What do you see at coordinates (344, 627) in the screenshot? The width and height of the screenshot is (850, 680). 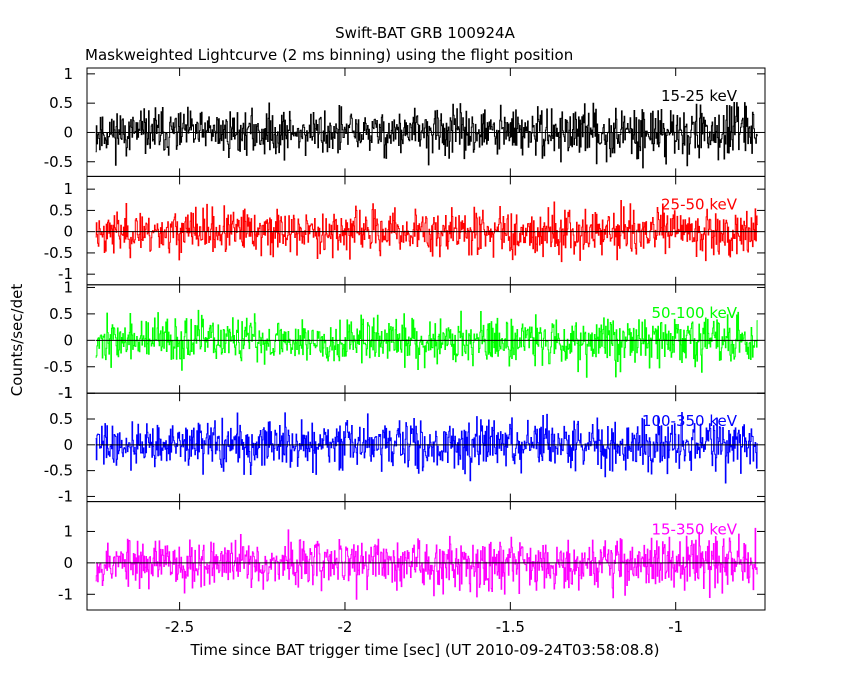 I see `x-tick-label-1: -2` at bounding box center [344, 627].